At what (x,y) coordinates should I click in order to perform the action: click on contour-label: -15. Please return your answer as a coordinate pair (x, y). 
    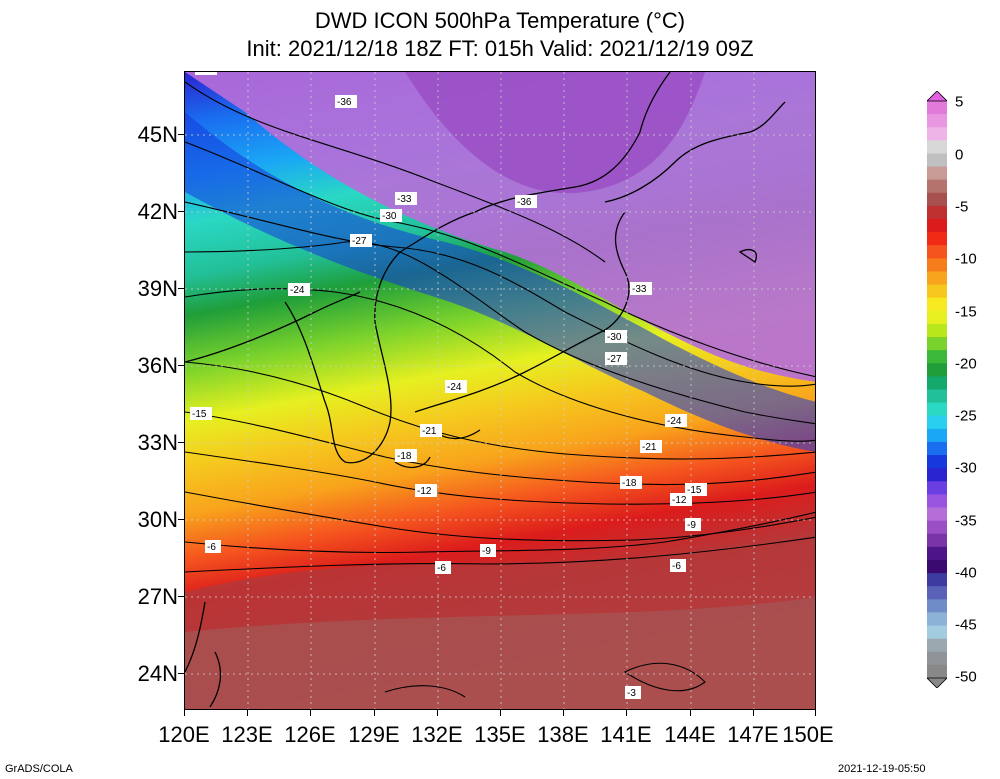
    Looking at the image, I should click on (696, 489).